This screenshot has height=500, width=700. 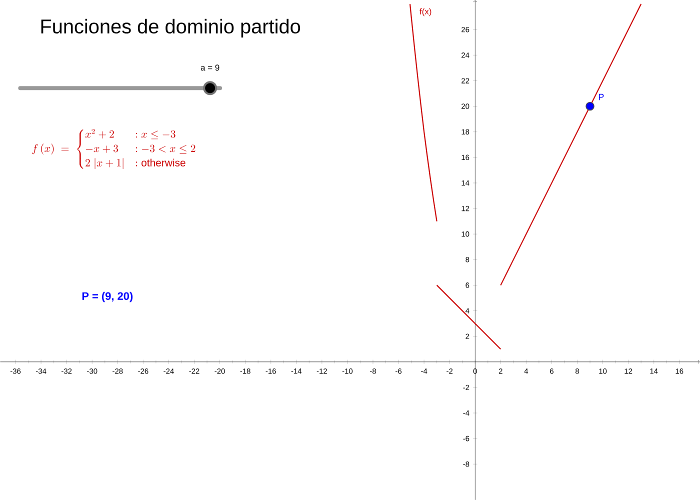 I want to click on annotation: $f\,(x) \;=\; \begin{cases} x^{2}+2 & : x \le -3 \\ -x+3 & : -3 < x \le 2 \\ 2\;\lvert x+1\rvert & : \text{otherwise} \end{cases}$, so click(x=114, y=149).